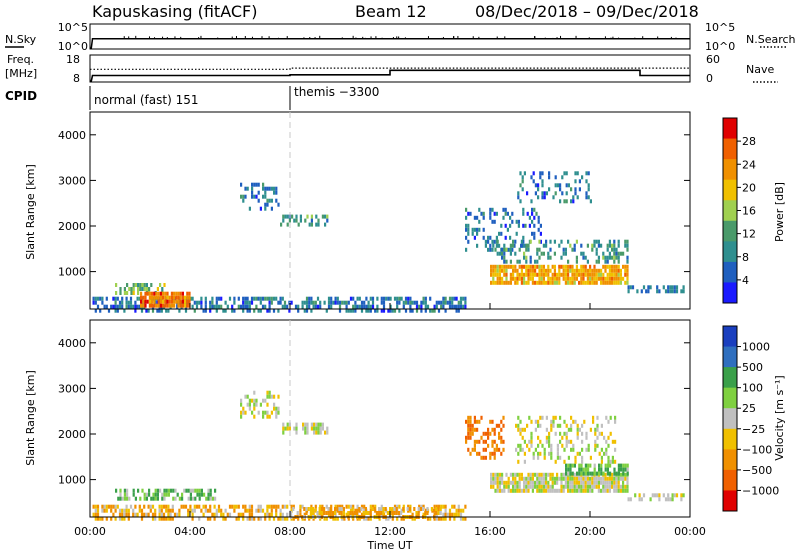 This screenshot has width=800, height=558. I want to click on cpid-label: CPID, so click(21, 96).